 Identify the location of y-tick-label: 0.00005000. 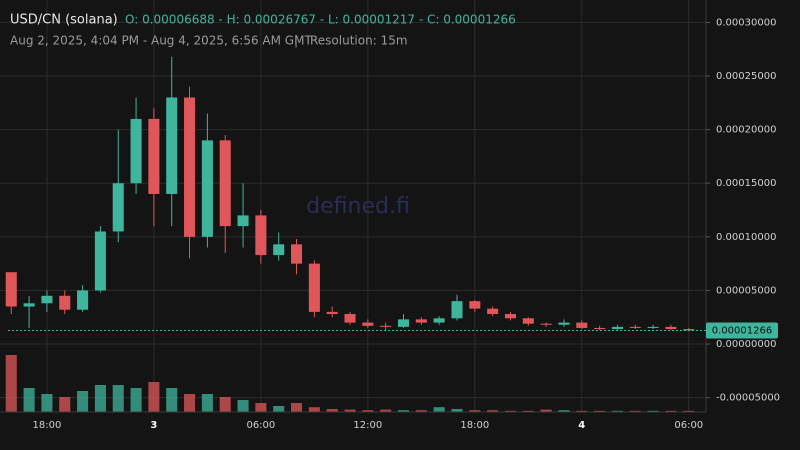
(746, 290).